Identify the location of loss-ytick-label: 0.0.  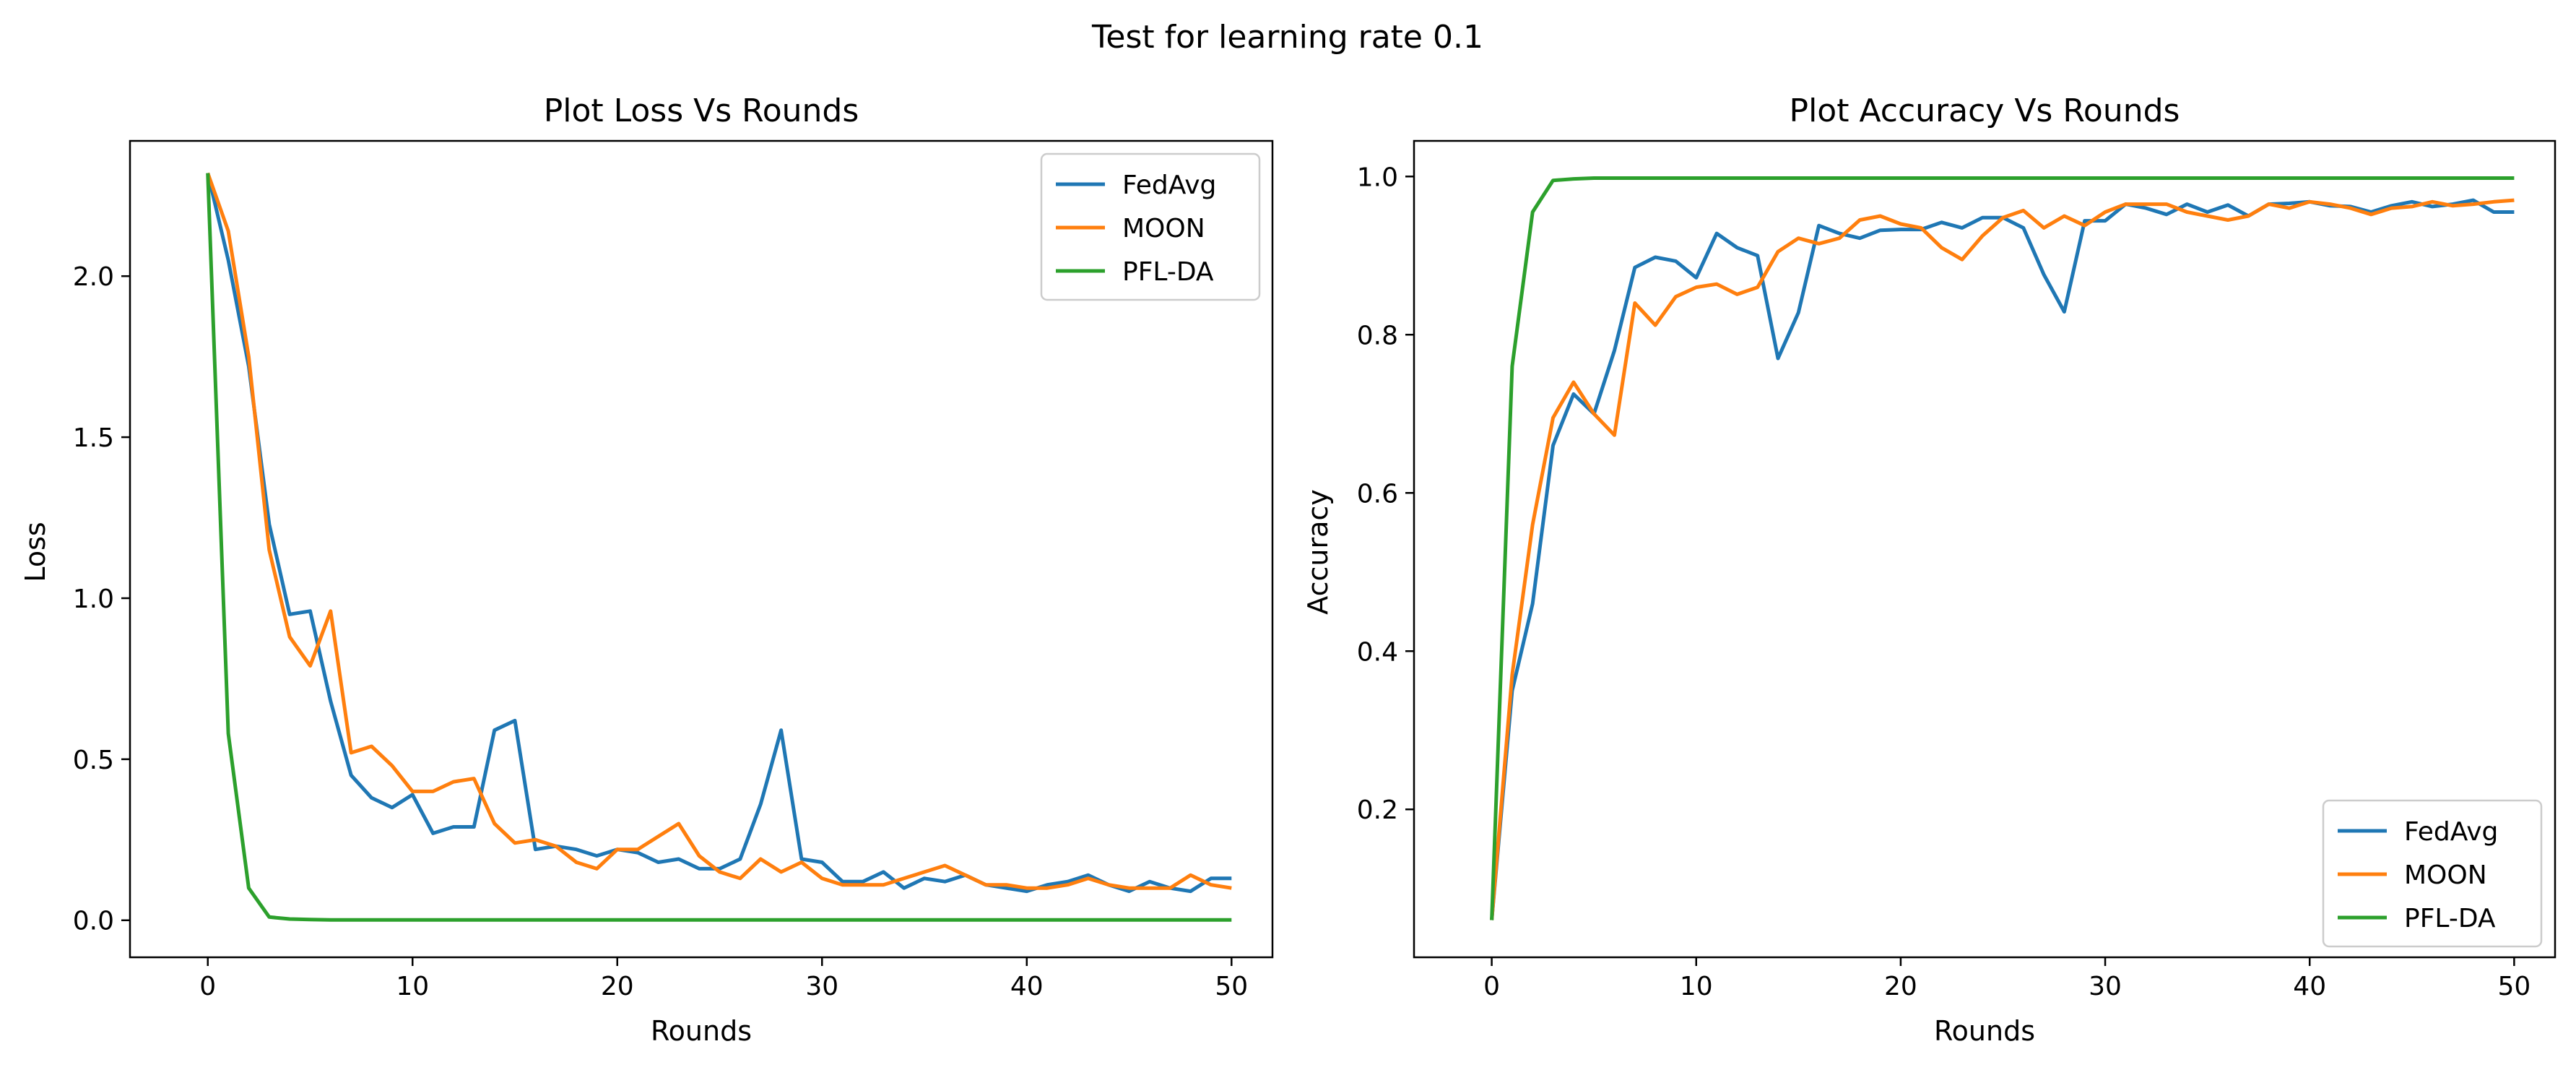
(93, 921).